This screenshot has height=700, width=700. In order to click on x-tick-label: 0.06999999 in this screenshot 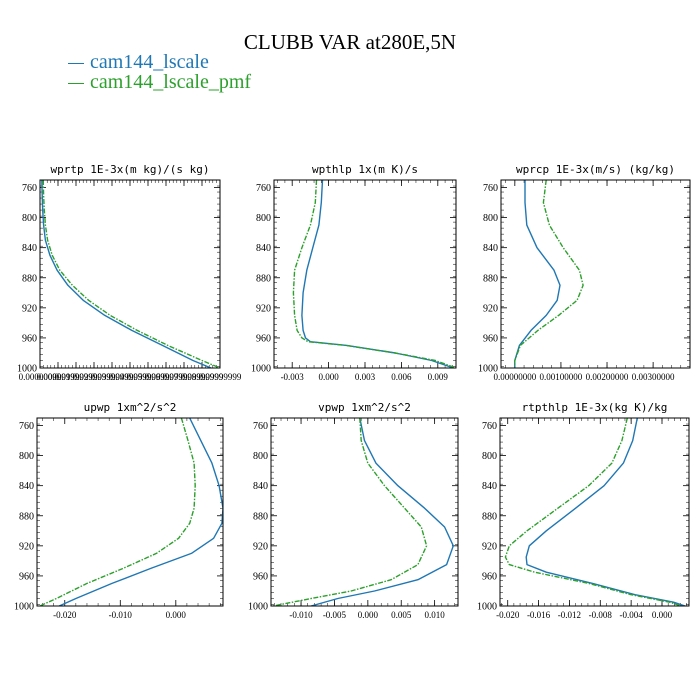, I will do `click(166, 377)`.